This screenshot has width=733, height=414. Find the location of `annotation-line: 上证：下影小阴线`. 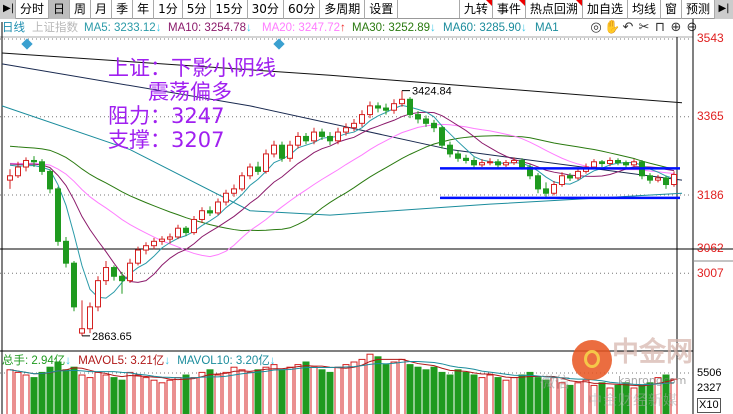

annotation-line: 上证：下影小阴线 is located at coordinates (192, 68).